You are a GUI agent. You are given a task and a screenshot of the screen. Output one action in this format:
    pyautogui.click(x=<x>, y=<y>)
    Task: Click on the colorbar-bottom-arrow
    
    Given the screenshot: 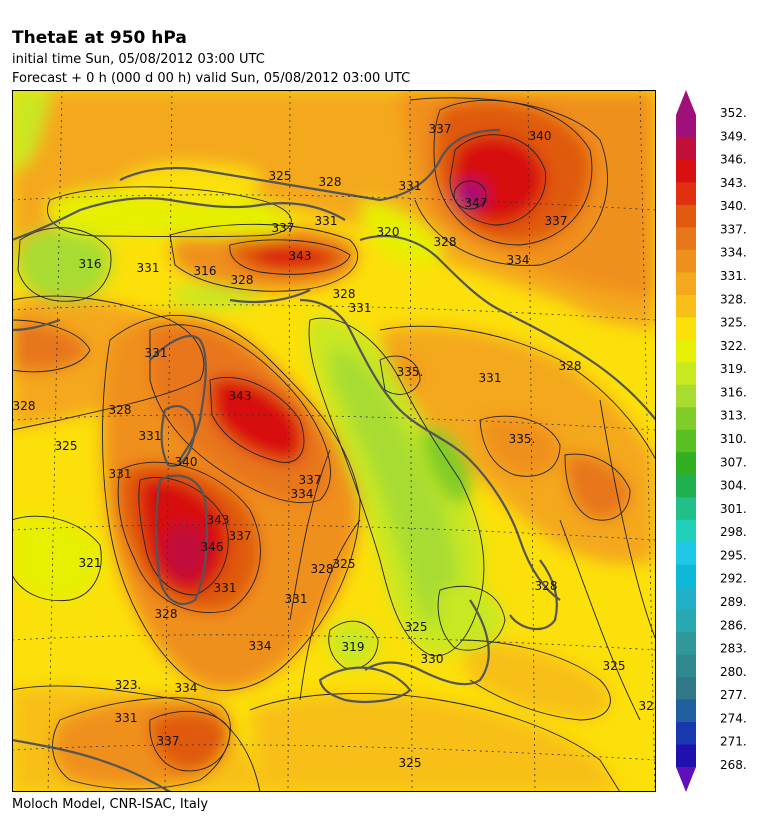 What is the action you would take?
    pyautogui.click(x=686, y=779)
    